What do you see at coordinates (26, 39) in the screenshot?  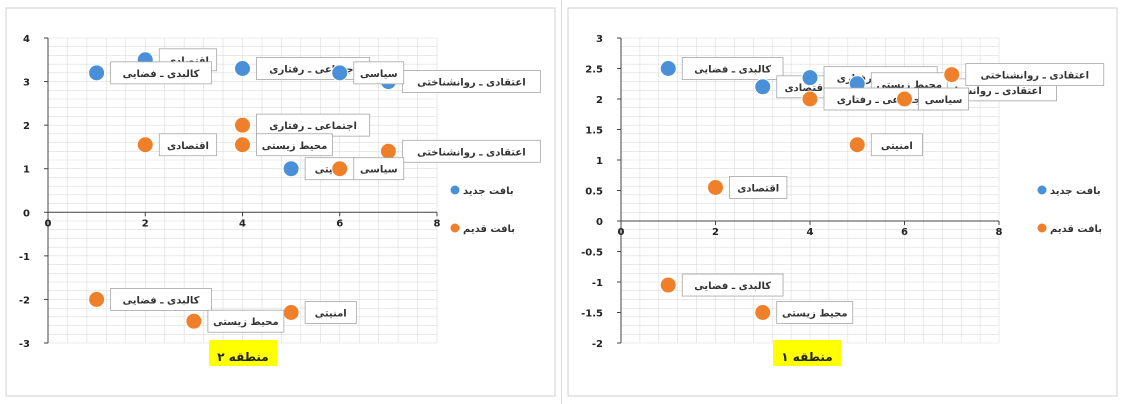 I see `y-tick-label: 4` at bounding box center [26, 39].